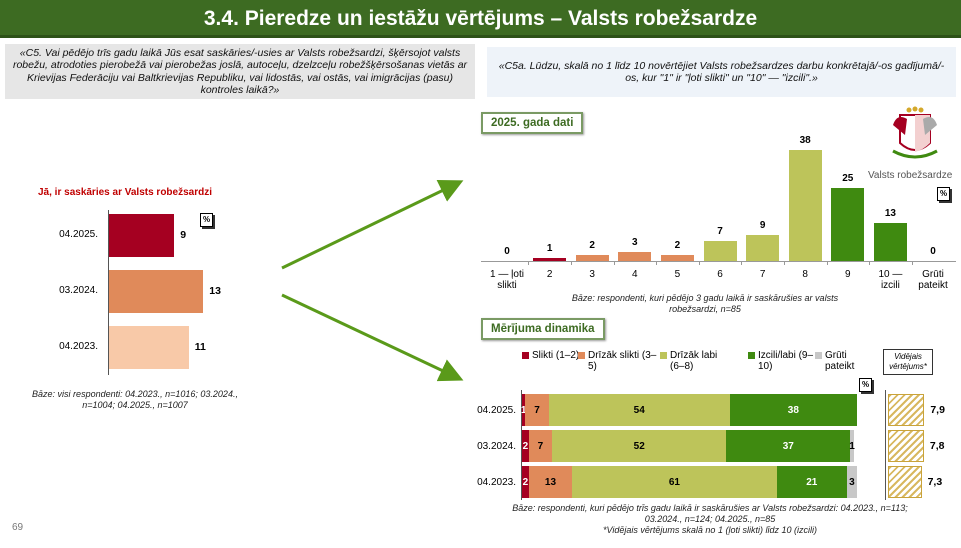 The height and width of the screenshot is (548, 961). I want to click on segment: 13, so click(550, 482).